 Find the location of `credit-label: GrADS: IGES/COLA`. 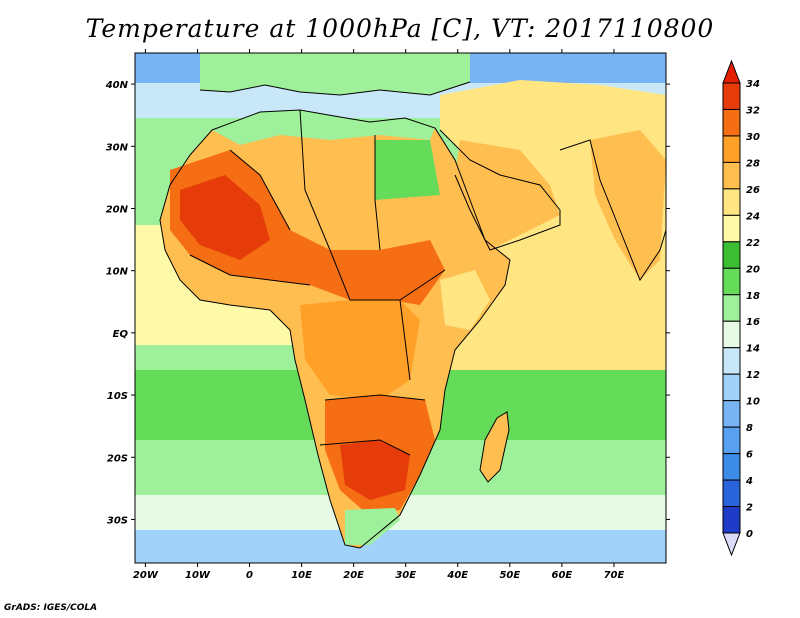

credit-label: GrADS: IGES/COLA is located at coordinates (51, 608).